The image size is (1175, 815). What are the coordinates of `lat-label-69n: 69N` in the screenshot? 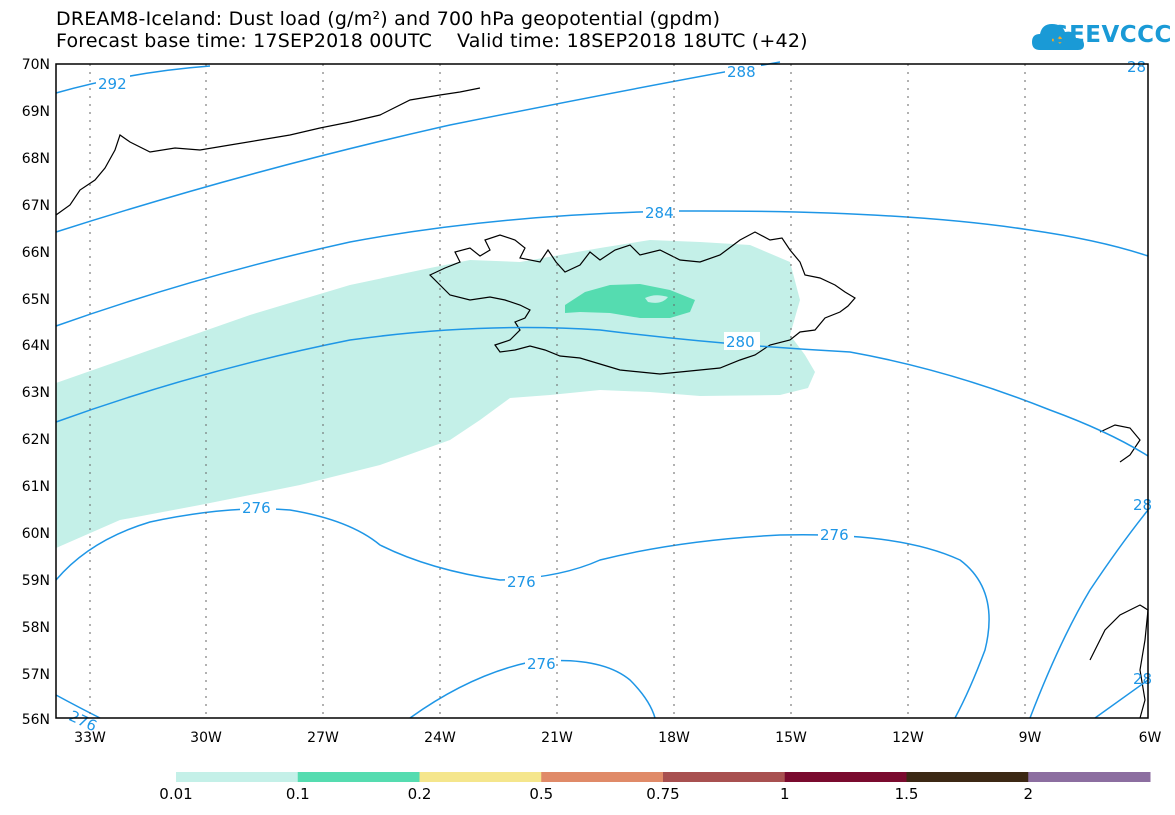 It's located at (36, 112).